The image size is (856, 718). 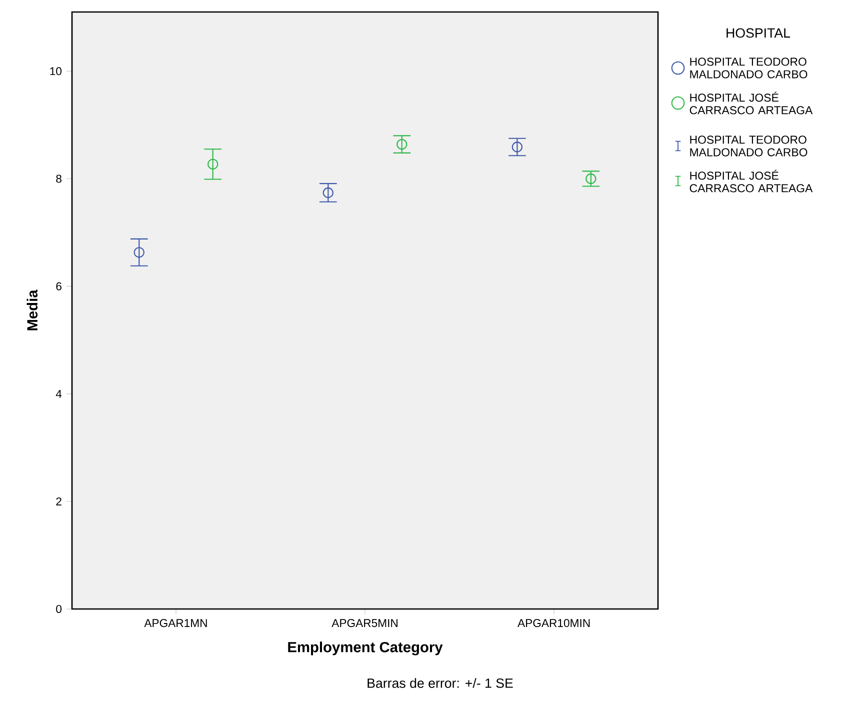 What do you see at coordinates (32, 310) in the screenshot?
I see `y-axis-title: Media` at bounding box center [32, 310].